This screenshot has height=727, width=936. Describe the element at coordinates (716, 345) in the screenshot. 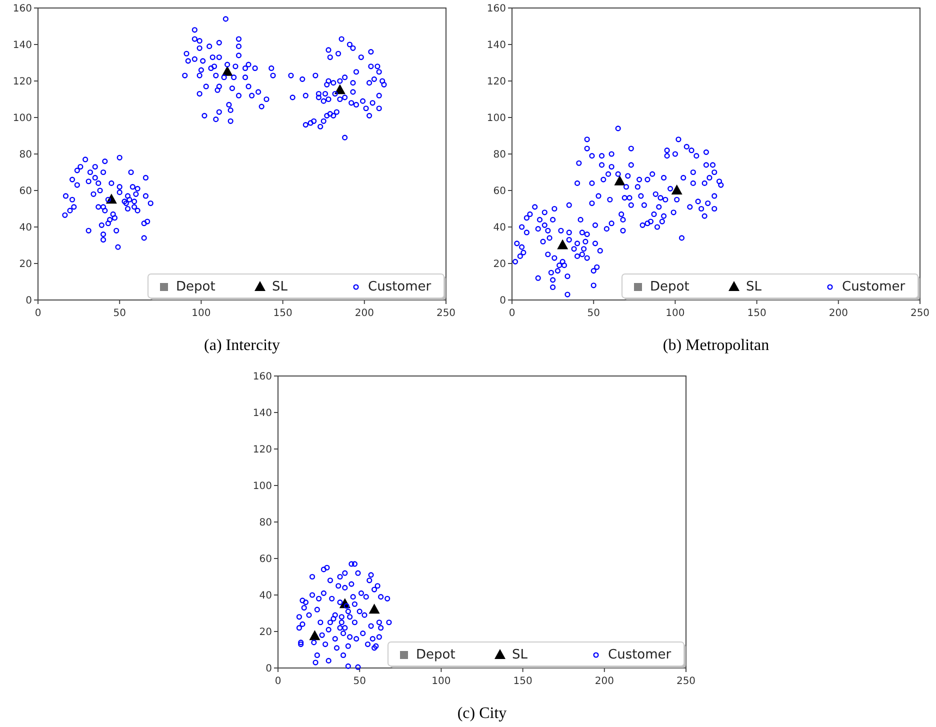

I see `text: (b) Metropolitan` at that location.